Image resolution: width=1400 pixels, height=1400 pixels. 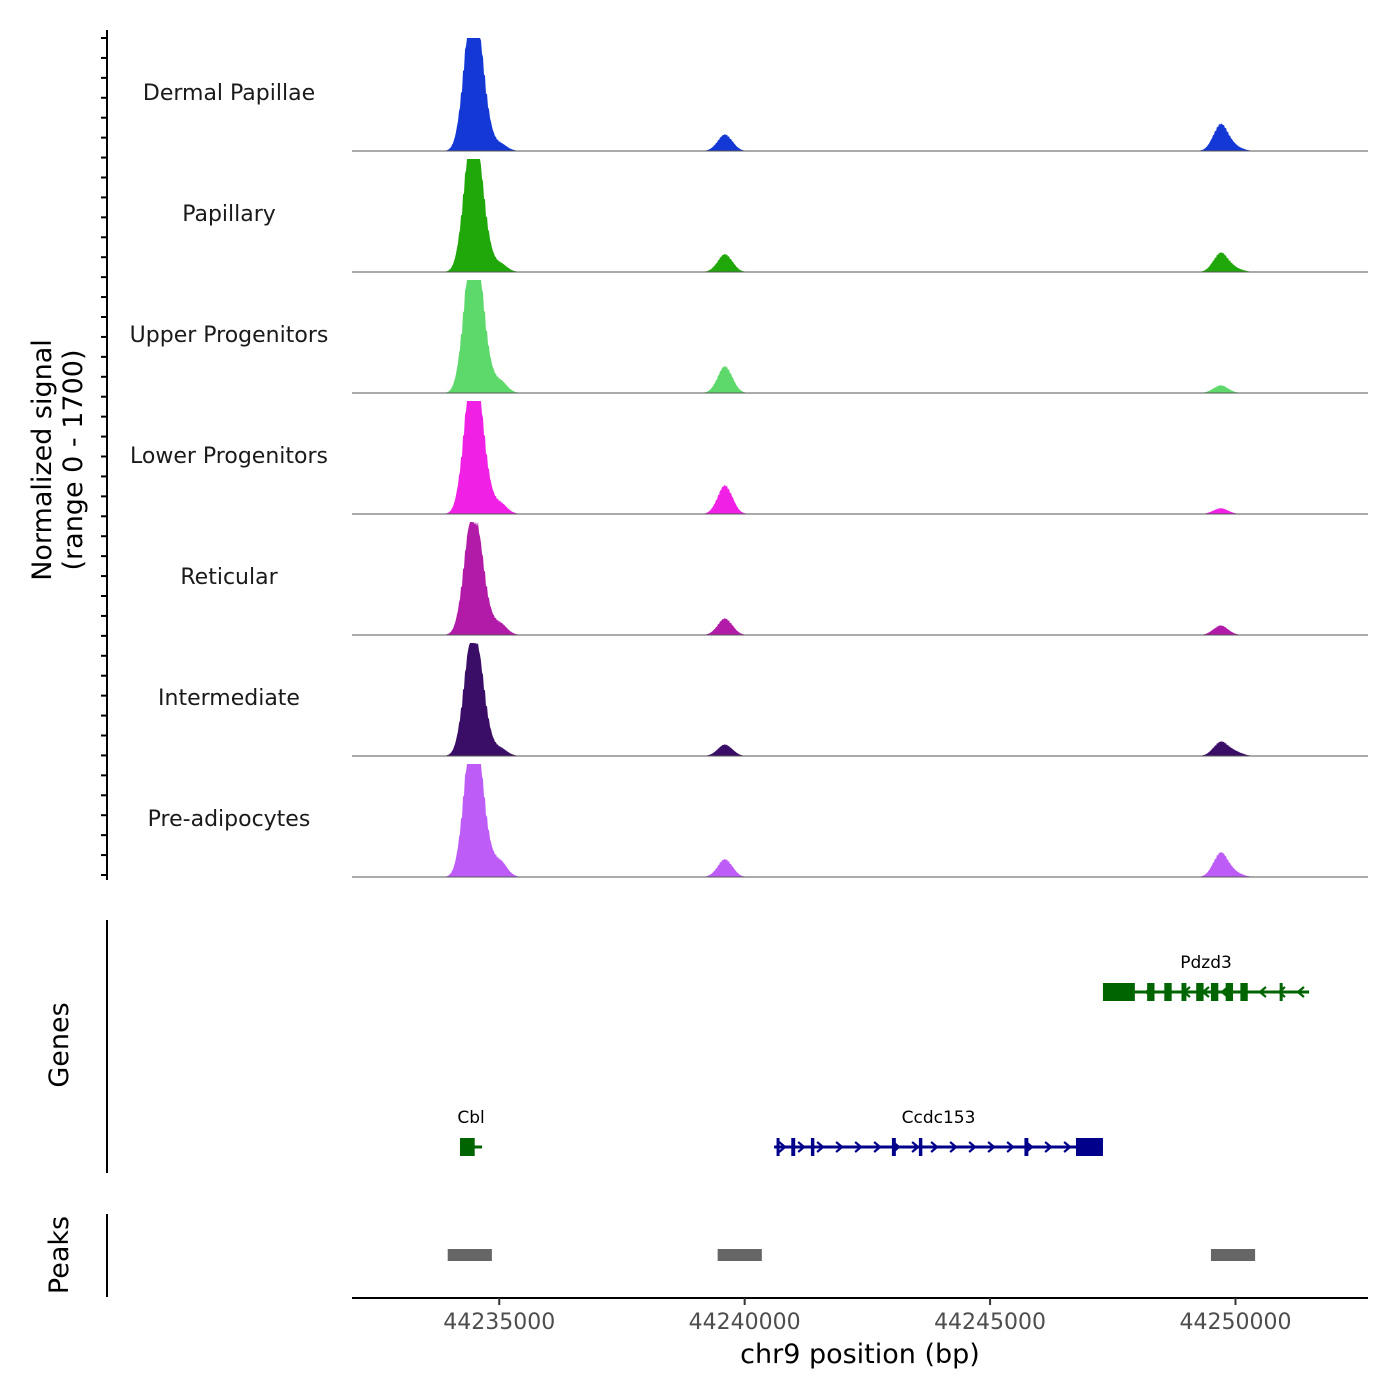 I want to click on track-label: Reticular, so click(x=229, y=577).